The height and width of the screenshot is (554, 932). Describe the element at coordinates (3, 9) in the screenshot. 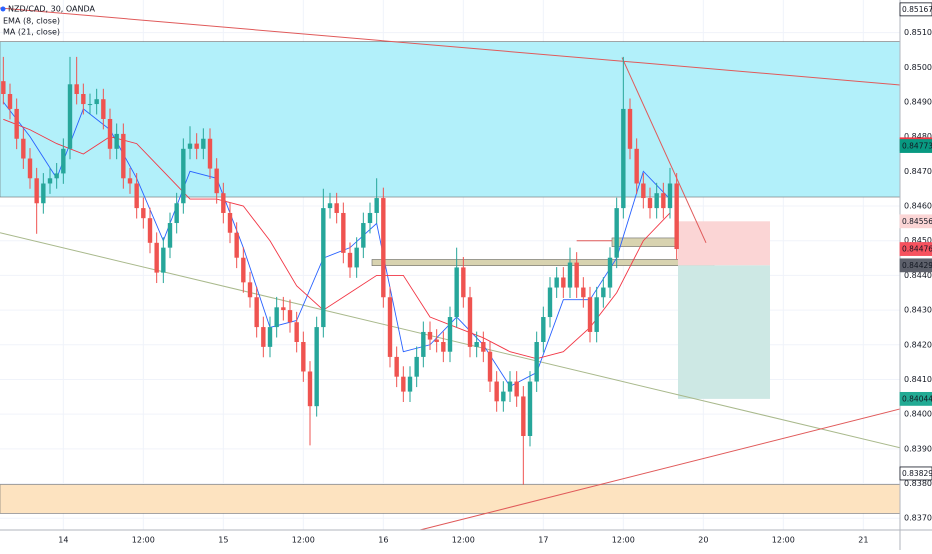

I see `symbol-icon` at that location.